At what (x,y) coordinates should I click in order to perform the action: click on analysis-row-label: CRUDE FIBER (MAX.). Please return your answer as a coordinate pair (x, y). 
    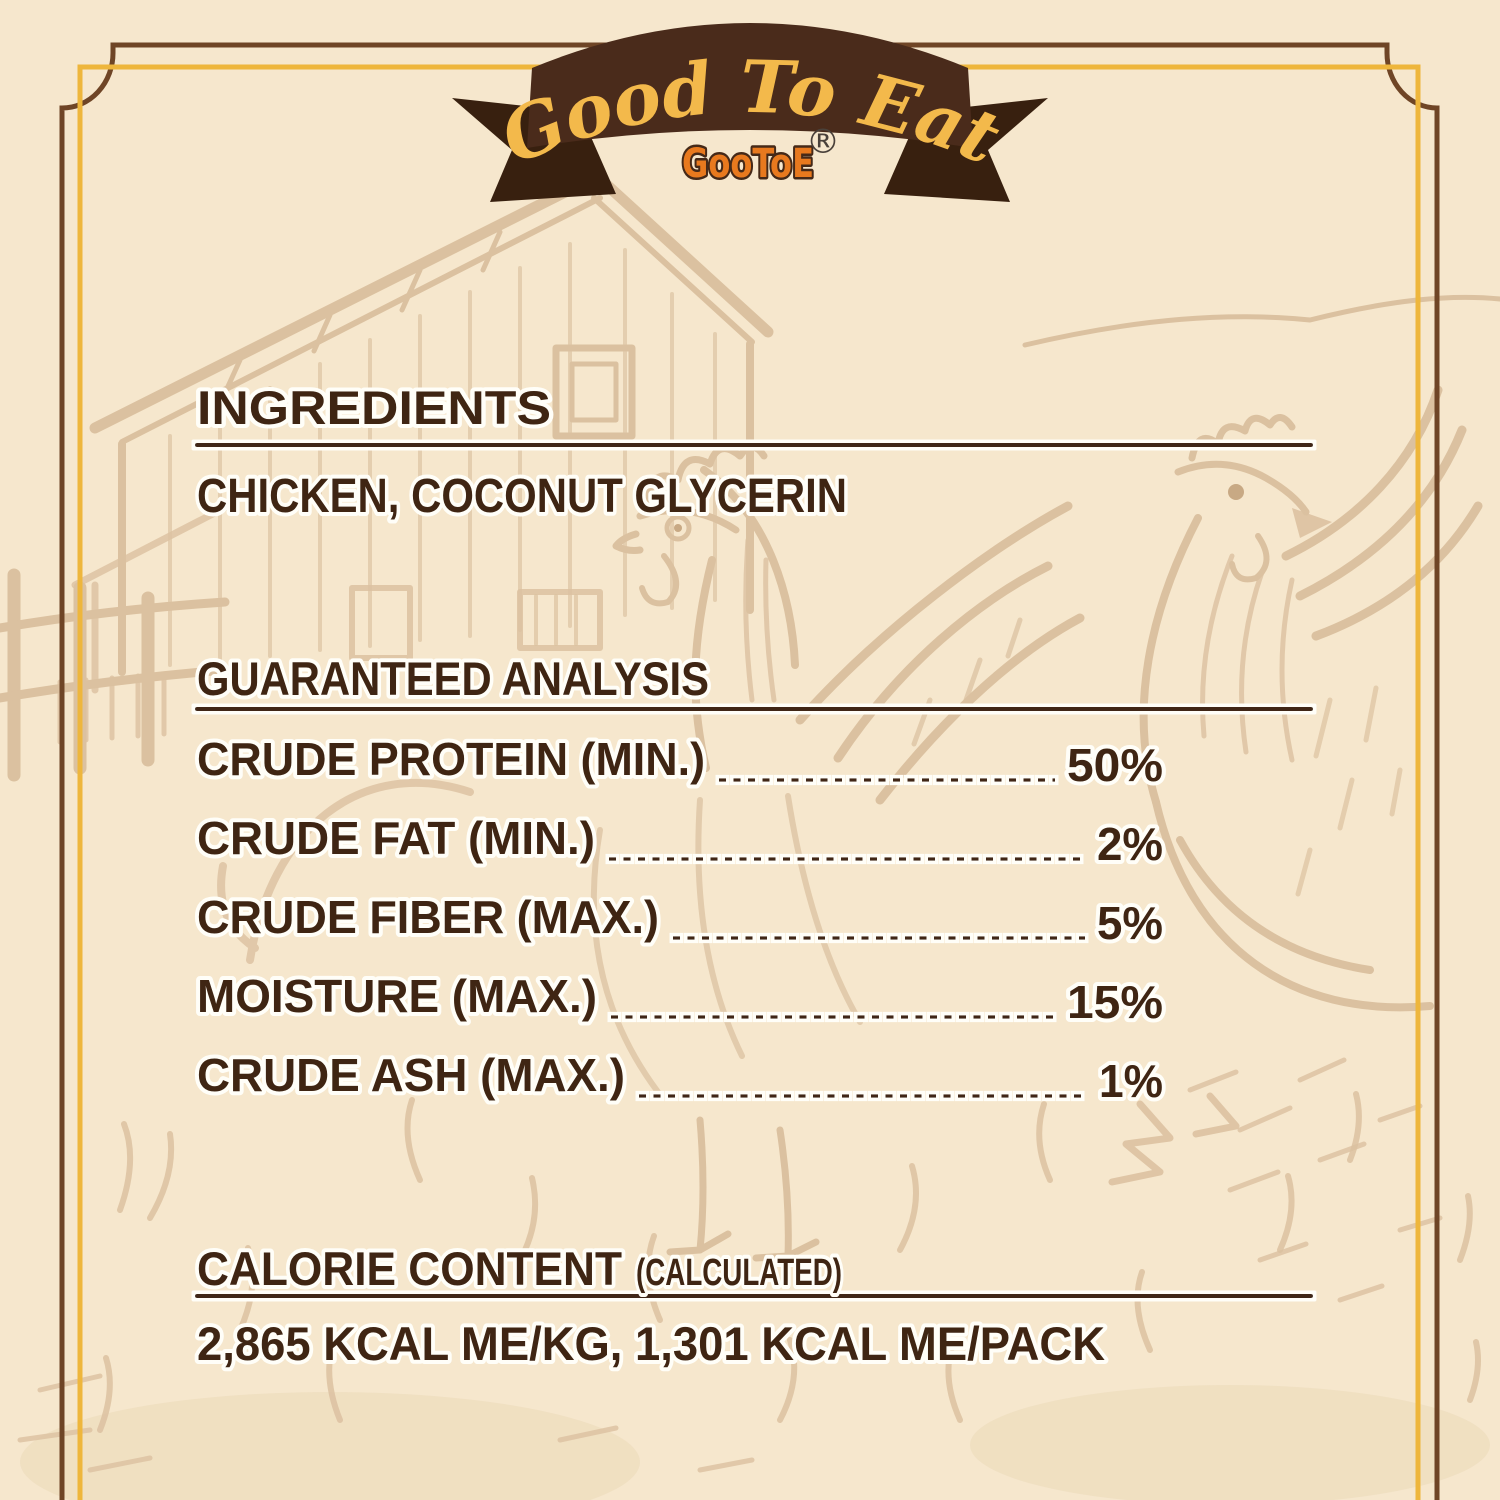
    Looking at the image, I should click on (428, 917).